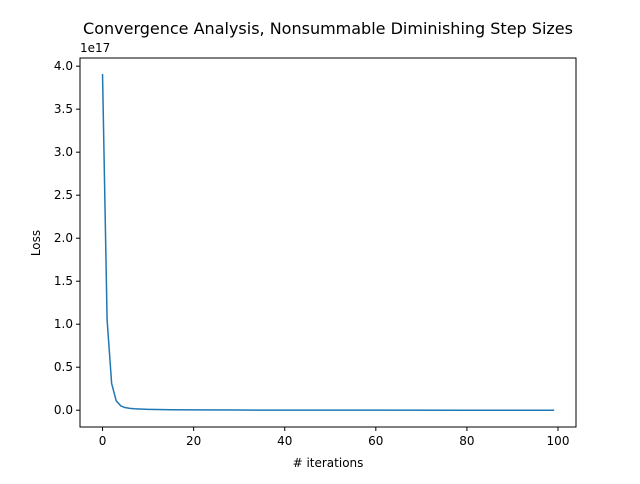 The height and width of the screenshot is (484, 640). What do you see at coordinates (328, 463) in the screenshot?
I see `x-axis-label: # iterations` at bounding box center [328, 463].